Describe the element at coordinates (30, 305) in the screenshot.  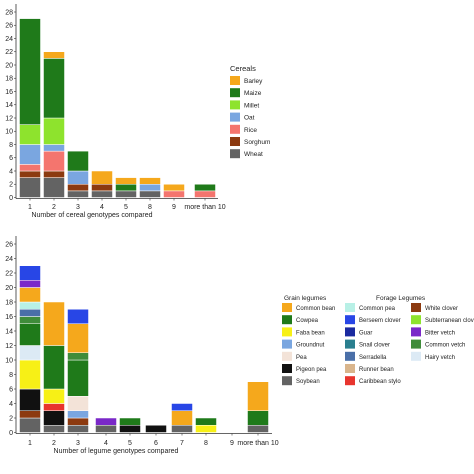
I see `bar-segment-common-pea` at that location.